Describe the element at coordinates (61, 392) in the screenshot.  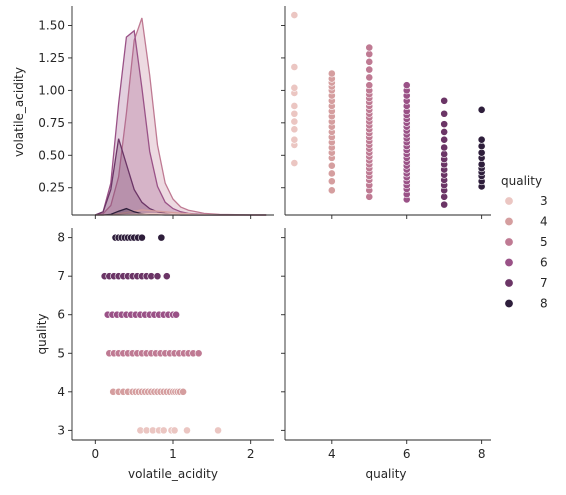
I see `scatter-bl-ytick-label: 4` at that location.